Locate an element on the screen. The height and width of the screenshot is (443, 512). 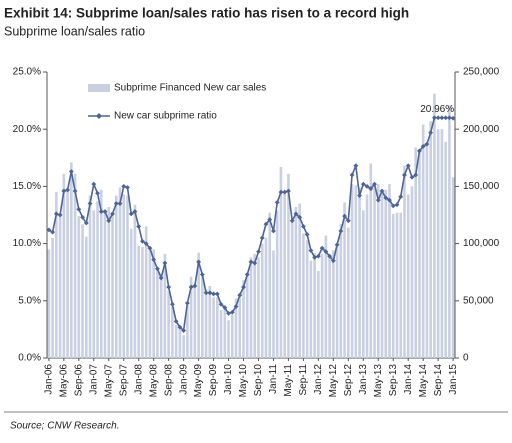
legend-label: Subprime Financed New car sales is located at coordinates (190, 88).